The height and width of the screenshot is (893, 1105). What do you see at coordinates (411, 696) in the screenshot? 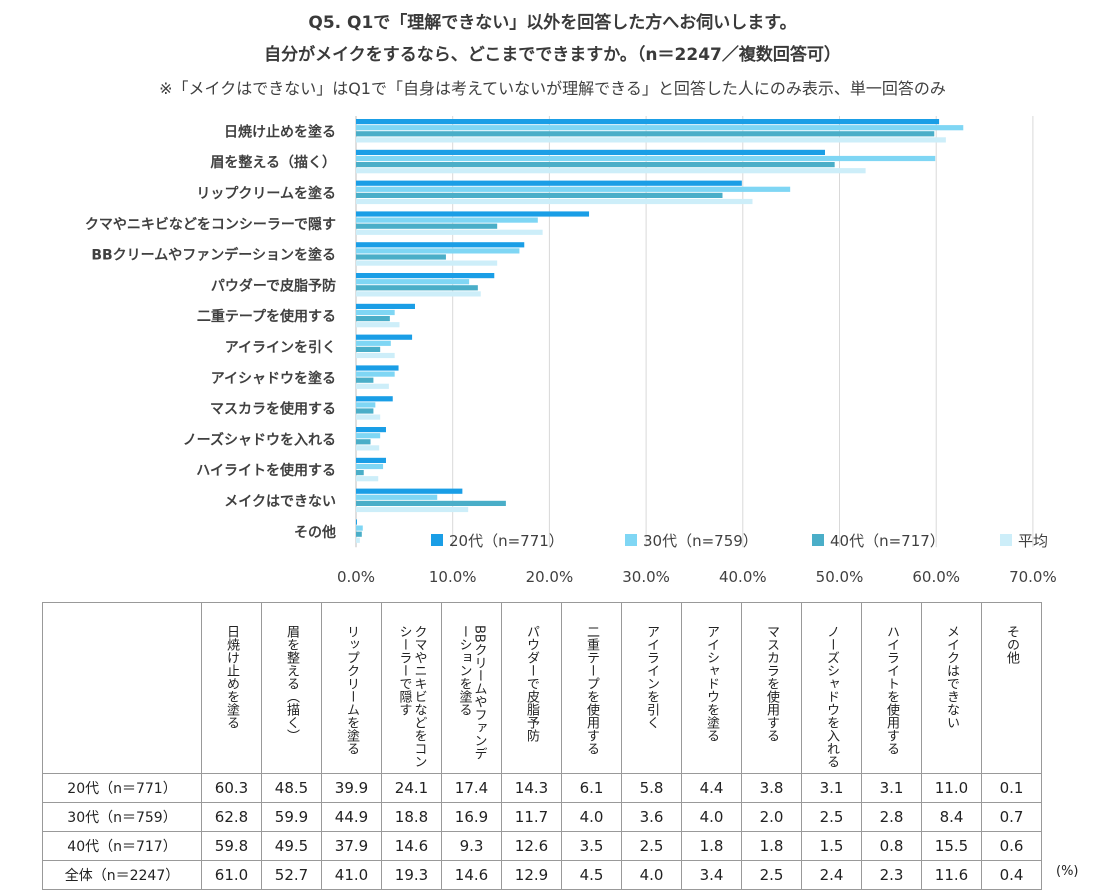
I see `column-header-label: クマやニキビなどをコンシーラーで隠す` at bounding box center [411, 696].